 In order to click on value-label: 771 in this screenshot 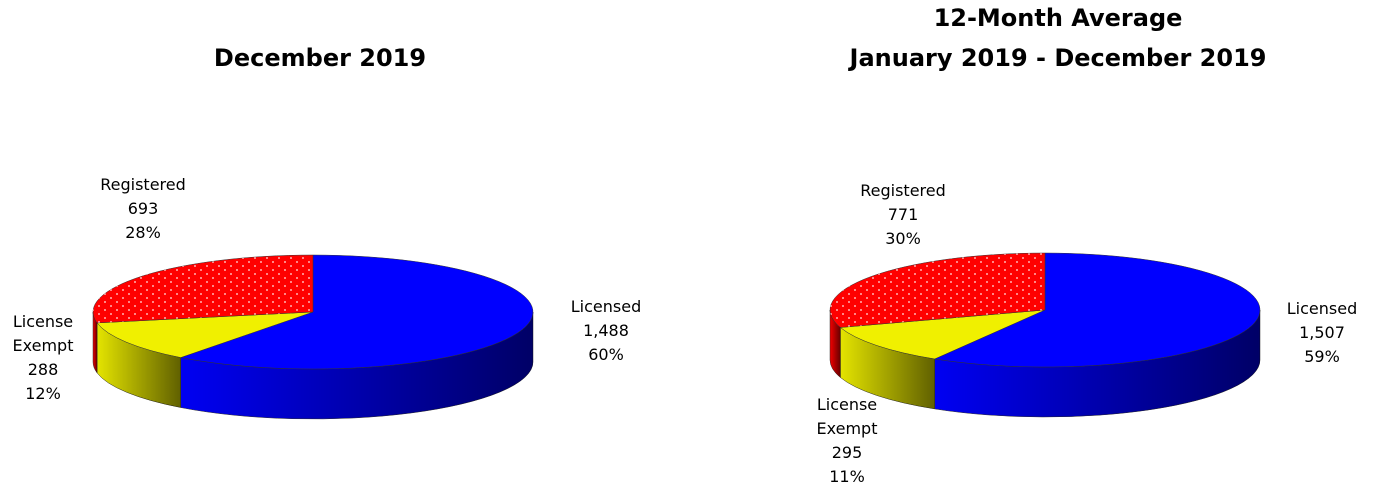, I will do `click(903, 214)`.